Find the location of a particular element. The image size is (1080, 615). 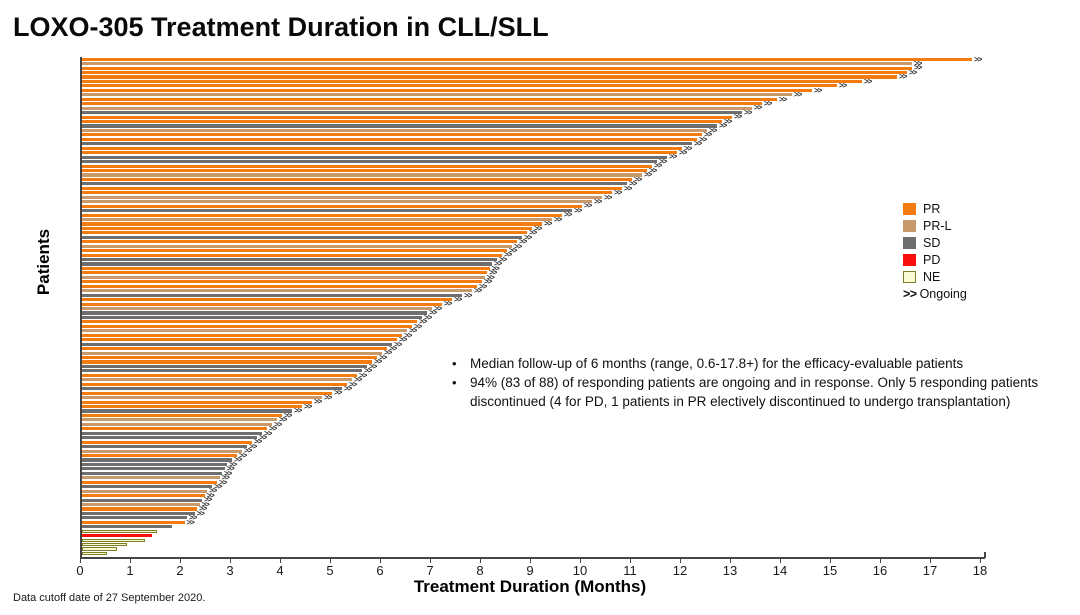

x-tick-label: 0 is located at coordinates (80, 570).